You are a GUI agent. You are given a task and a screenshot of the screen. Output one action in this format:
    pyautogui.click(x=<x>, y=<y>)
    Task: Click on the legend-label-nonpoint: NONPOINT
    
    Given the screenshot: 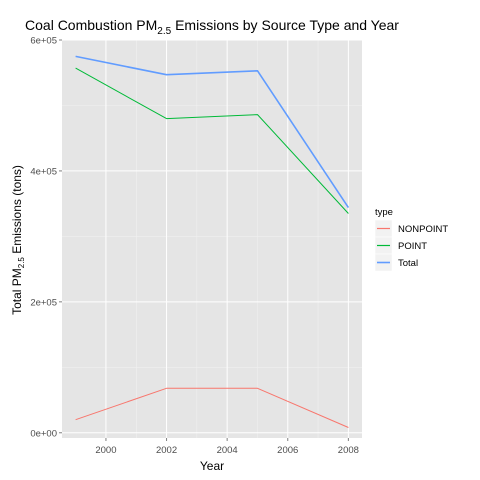 What is the action you would take?
    pyautogui.click(x=423, y=229)
    